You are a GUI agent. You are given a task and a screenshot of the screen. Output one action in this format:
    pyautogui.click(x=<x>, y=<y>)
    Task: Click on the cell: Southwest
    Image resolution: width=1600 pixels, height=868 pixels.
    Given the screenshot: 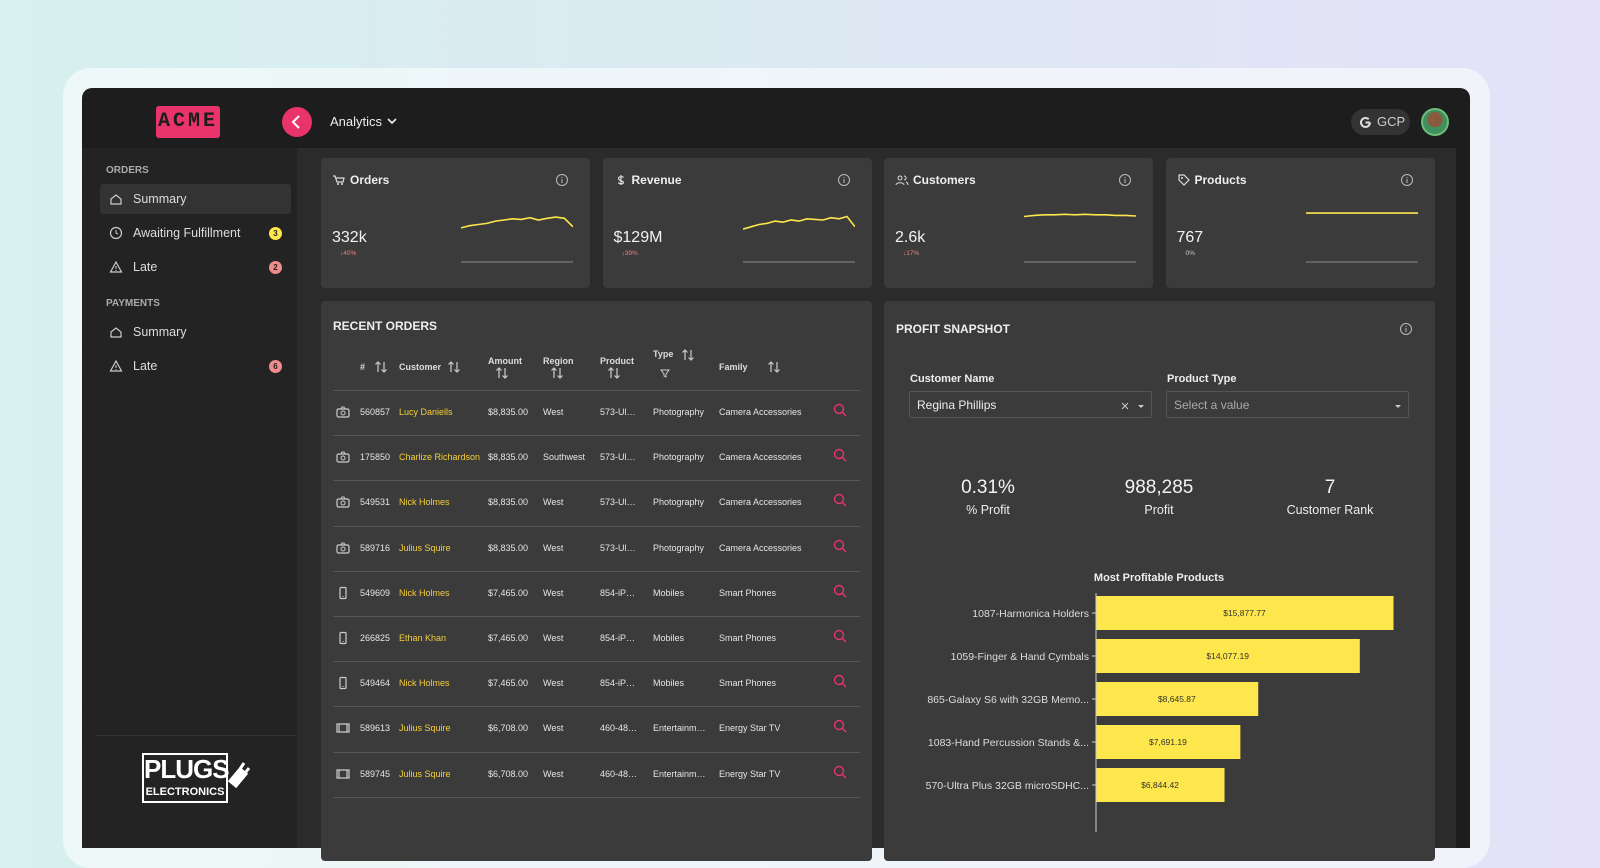 What is the action you would take?
    pyautogui.click(x=564, y=457)
    